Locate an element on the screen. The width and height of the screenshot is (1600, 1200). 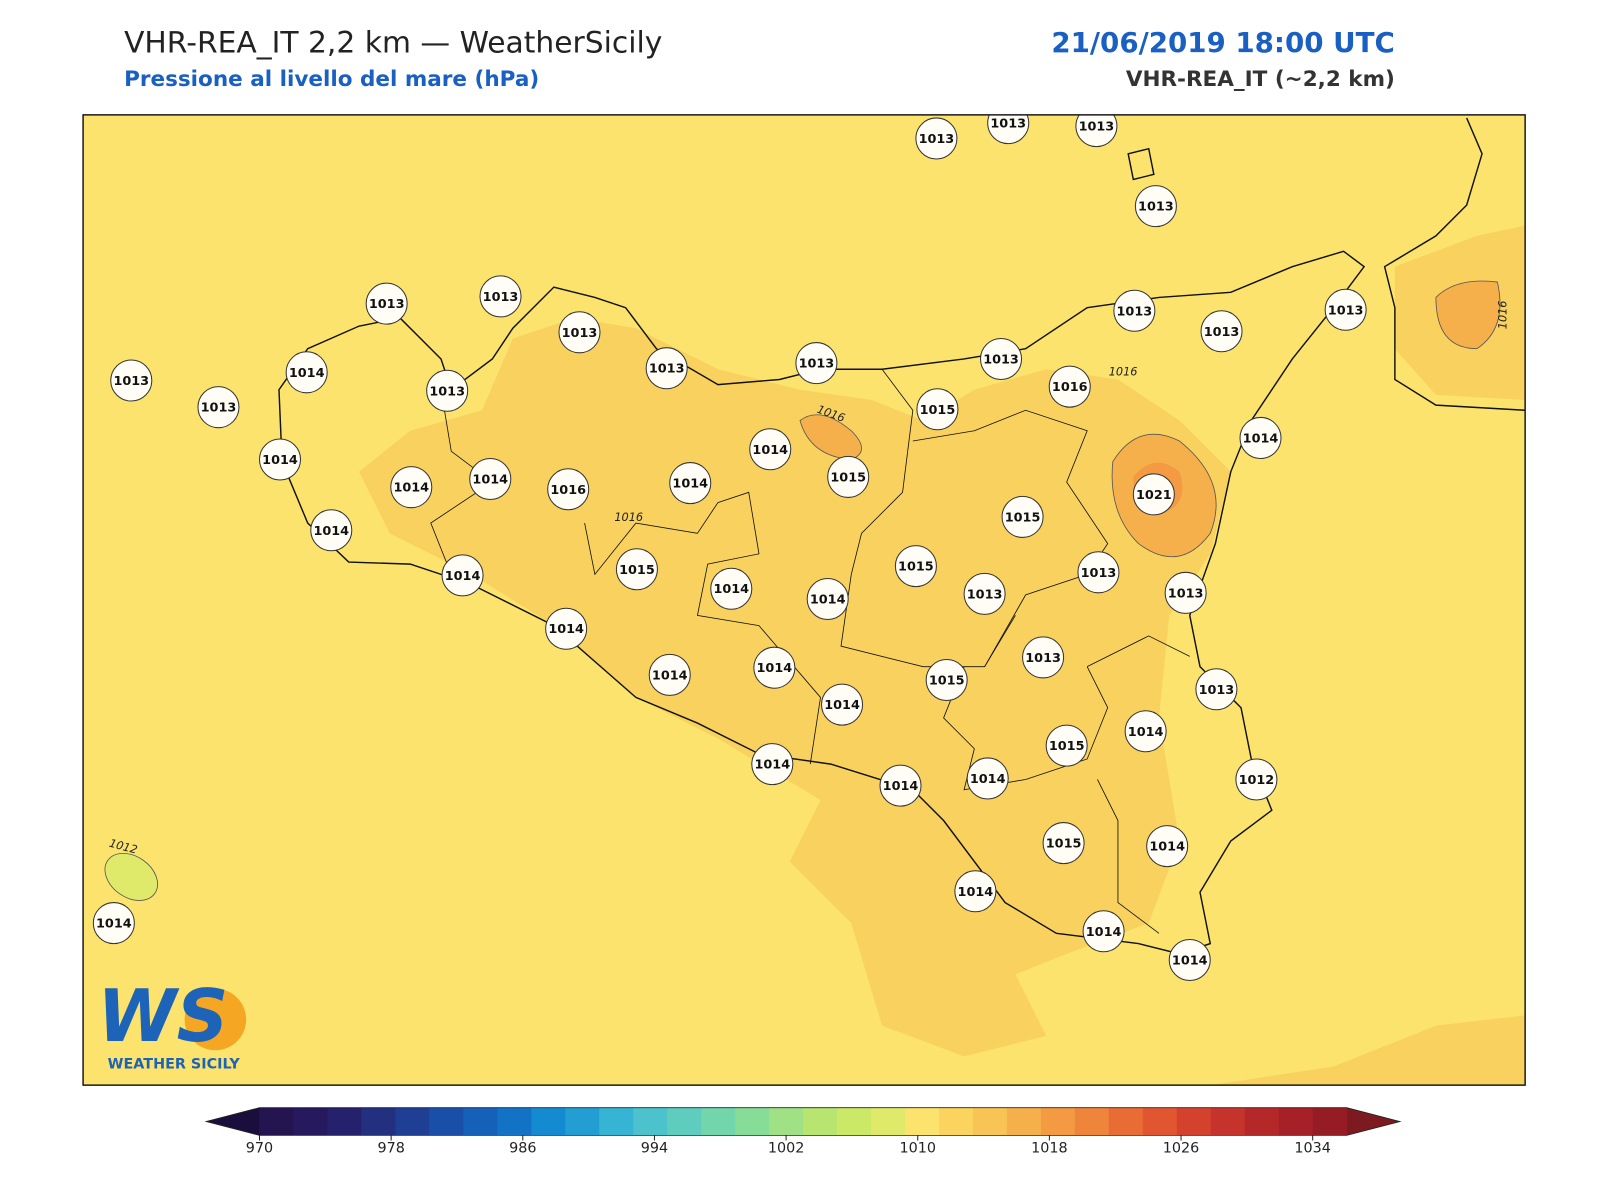
colorbar: 970 978 986 994 1002 1010 1018 1026 1034 is located at coordinates (803, 1132).